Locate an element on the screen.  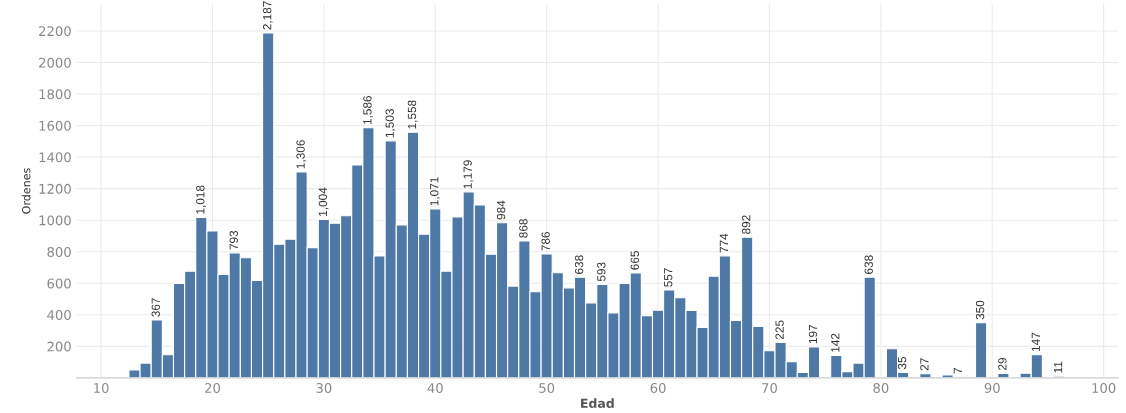
data-label: 7 is located at coordinates (957, 371).